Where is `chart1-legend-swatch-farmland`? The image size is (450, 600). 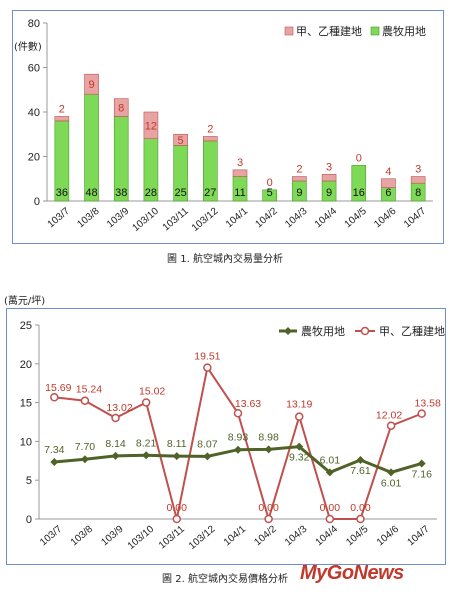
chart1-legend-swatch-farmland is located at coordinates (375, 31).